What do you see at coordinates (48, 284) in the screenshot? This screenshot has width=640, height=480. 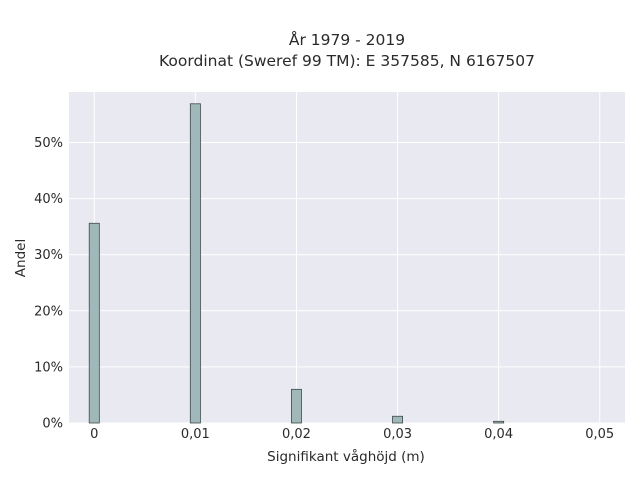 I see `y-axis-ticks: 0% 10% 20% 30% 40% 50%` at bounding box center [48, 284].